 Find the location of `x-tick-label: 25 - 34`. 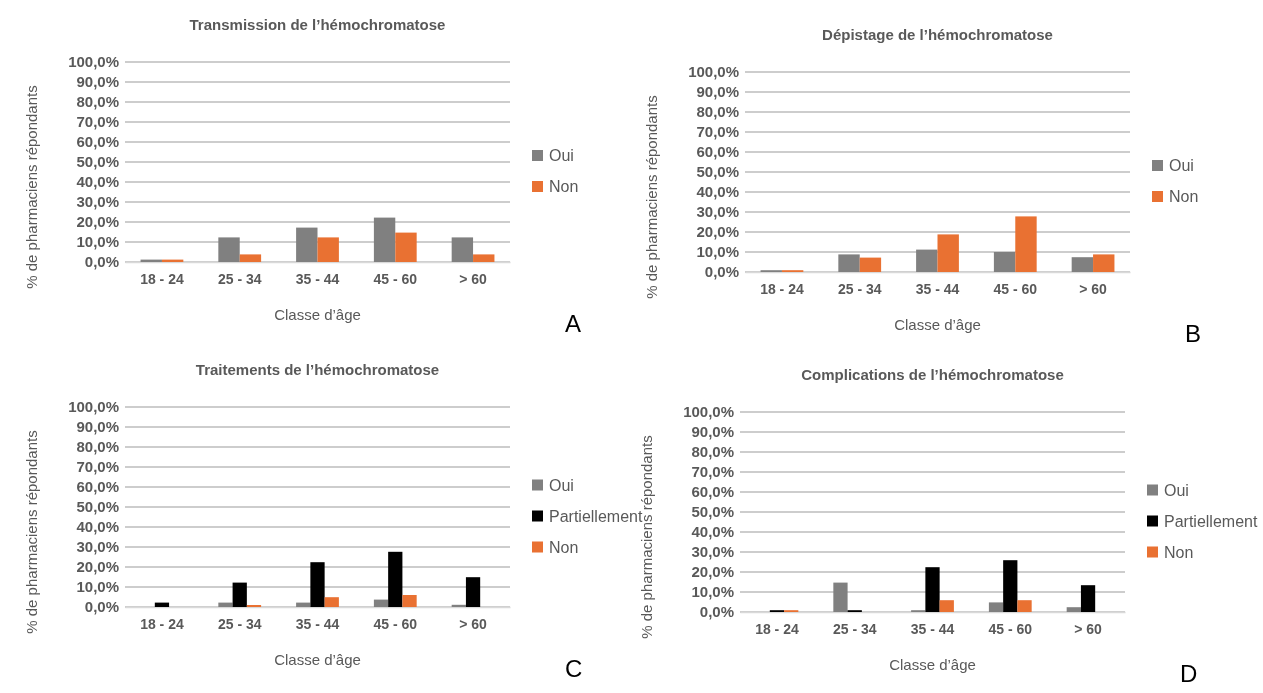

x-tick-label: 25 - 34 is located at coordinates (859, 288).